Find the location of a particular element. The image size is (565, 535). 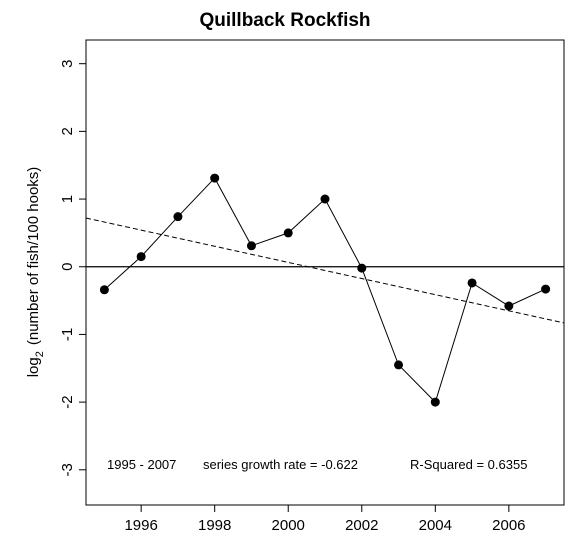

y-tick-label: -2 is located at coordinates (67, 401).